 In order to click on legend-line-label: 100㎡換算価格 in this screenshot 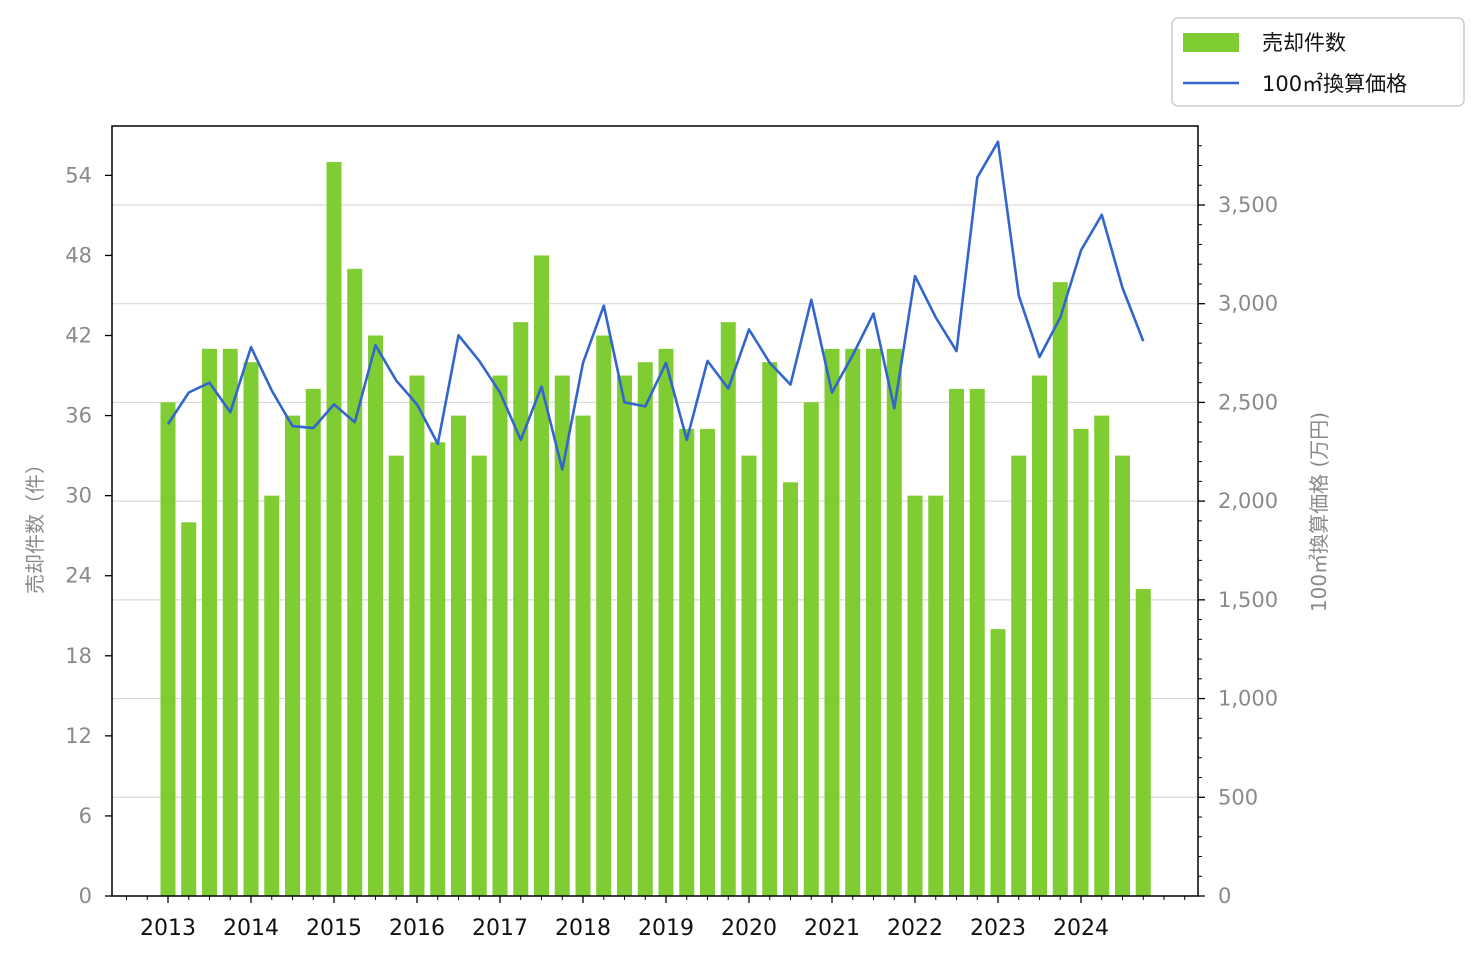, I will do `click(1334, 84)`.